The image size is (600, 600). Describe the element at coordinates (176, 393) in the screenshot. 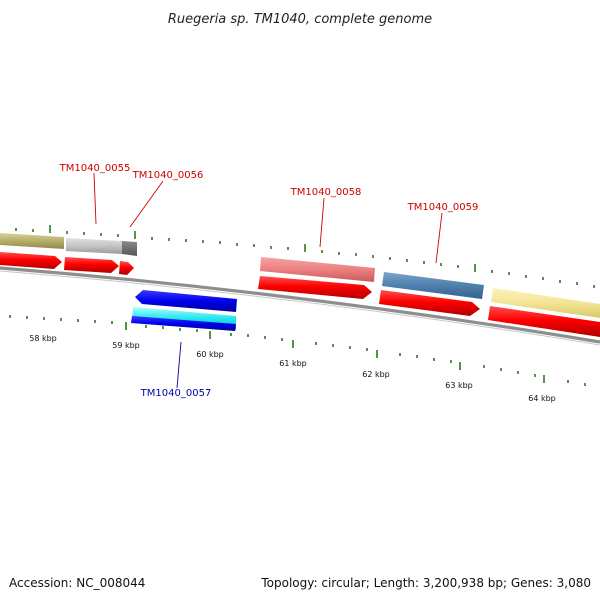

I see `gene-label-0057: TM1040_0057` at that location.